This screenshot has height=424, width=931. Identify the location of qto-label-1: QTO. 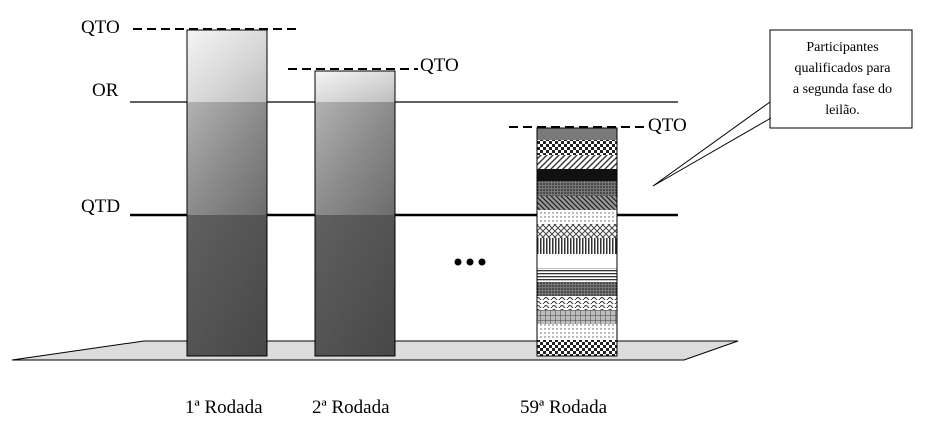
(100, 27).